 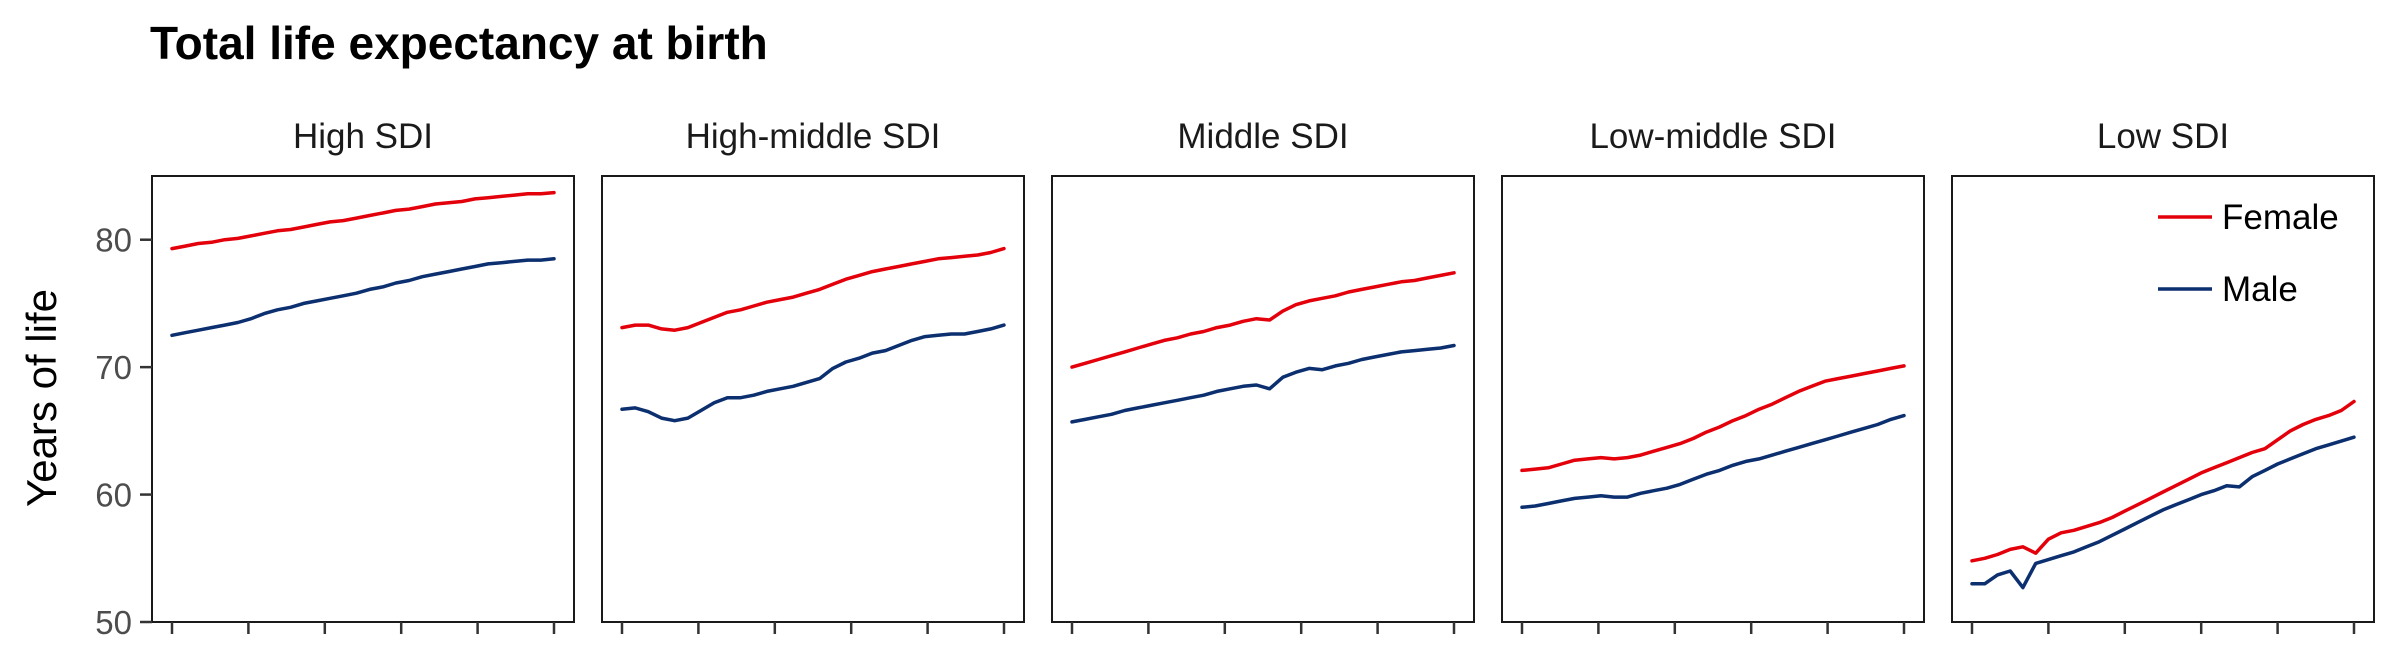 What do you see at coordinates (113, 495) in the screenshot?
I see `y-tick-label: 60` at bounding box center [113, 495].